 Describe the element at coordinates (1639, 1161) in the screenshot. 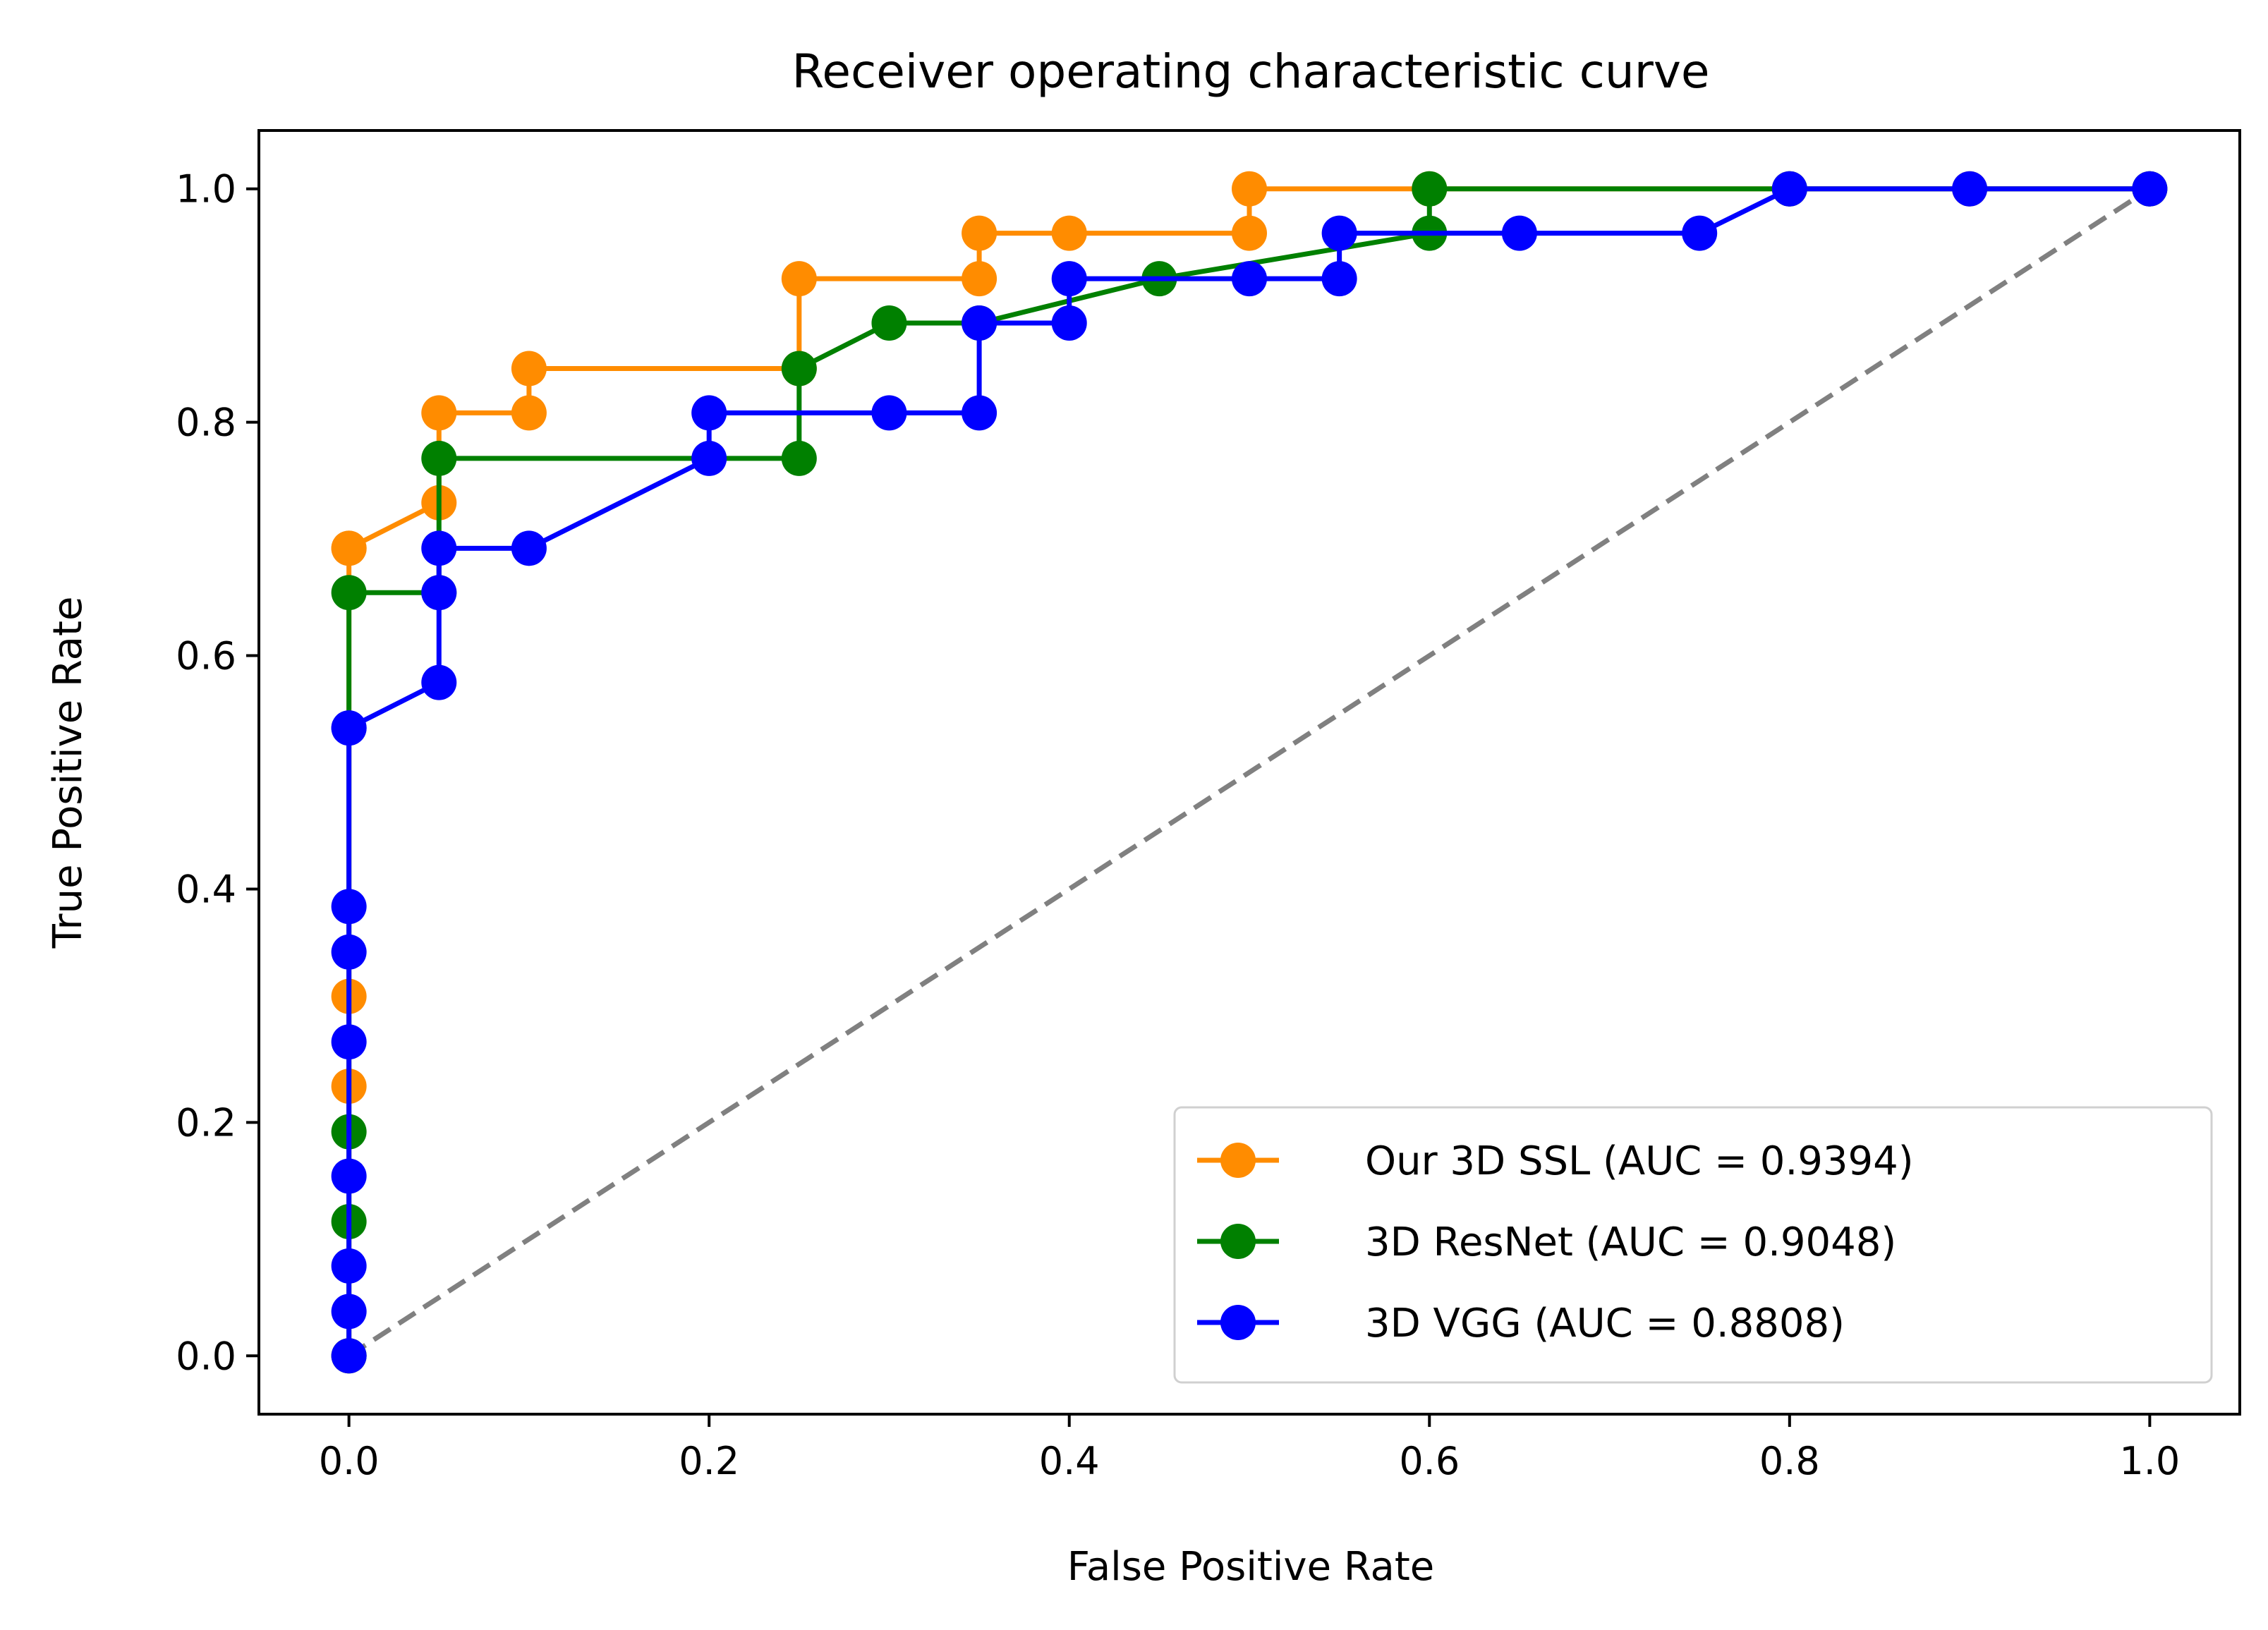

I see `legend-entry: Our 3D SSL (AUC = 0.9394)` at that location.